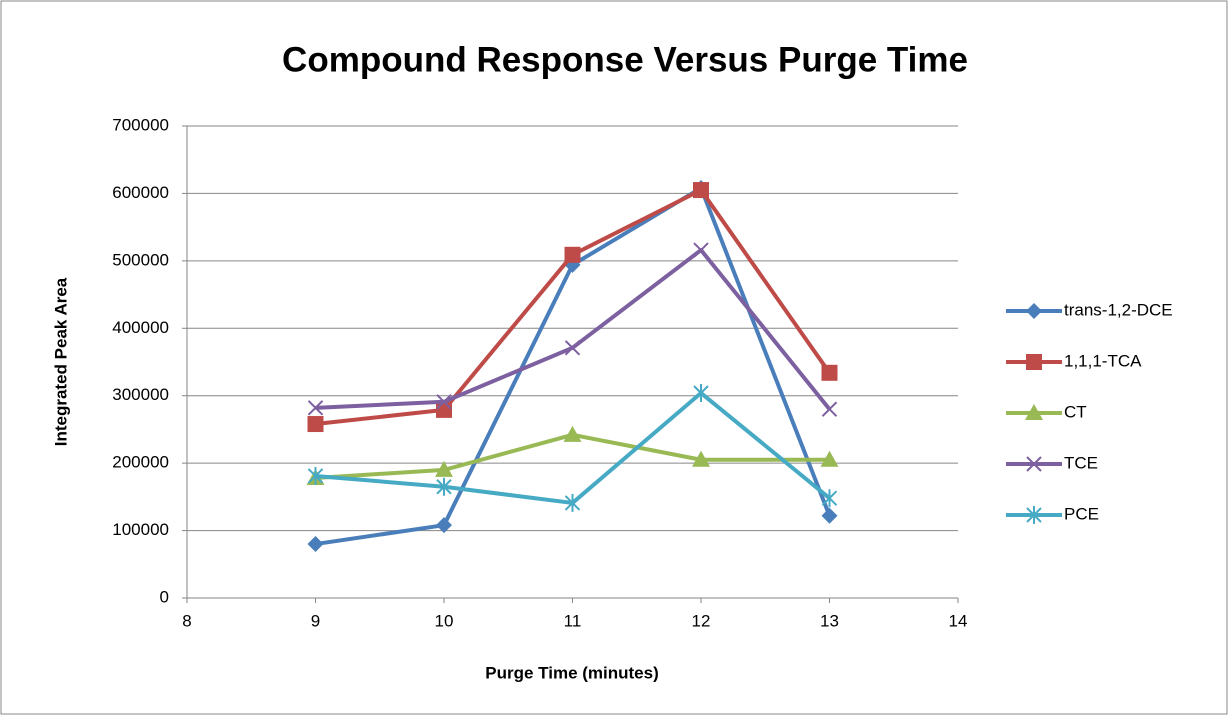  What do you see at coordinates (444, 620) in the screenshot?
I see `x-tick-label: 10` at bounding box center [444, 620].